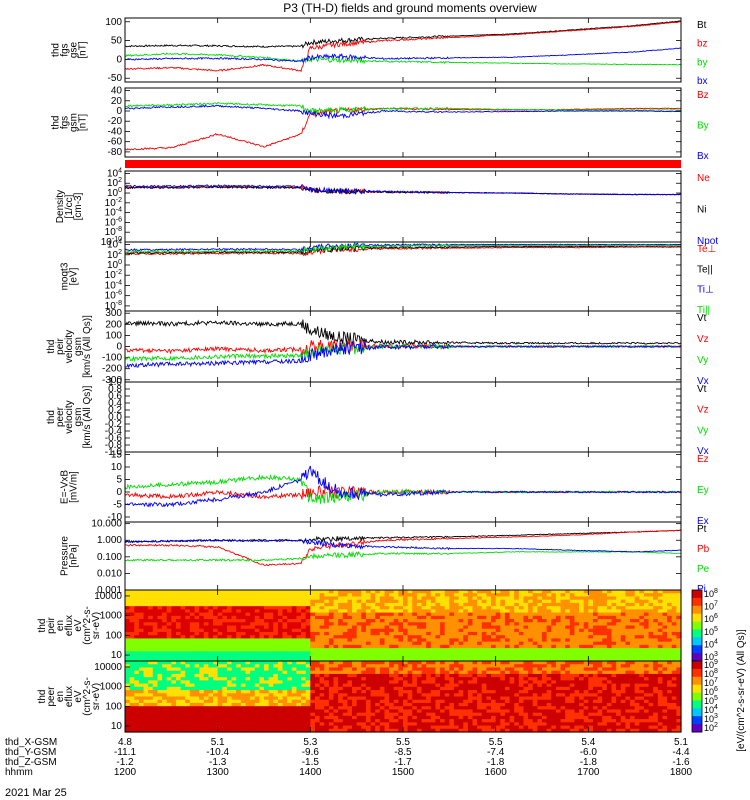 The image size is (750, 800). Describe the element at coordinates (117, 505) in the screenshot. I see `y-tick-label: -5` at that location.